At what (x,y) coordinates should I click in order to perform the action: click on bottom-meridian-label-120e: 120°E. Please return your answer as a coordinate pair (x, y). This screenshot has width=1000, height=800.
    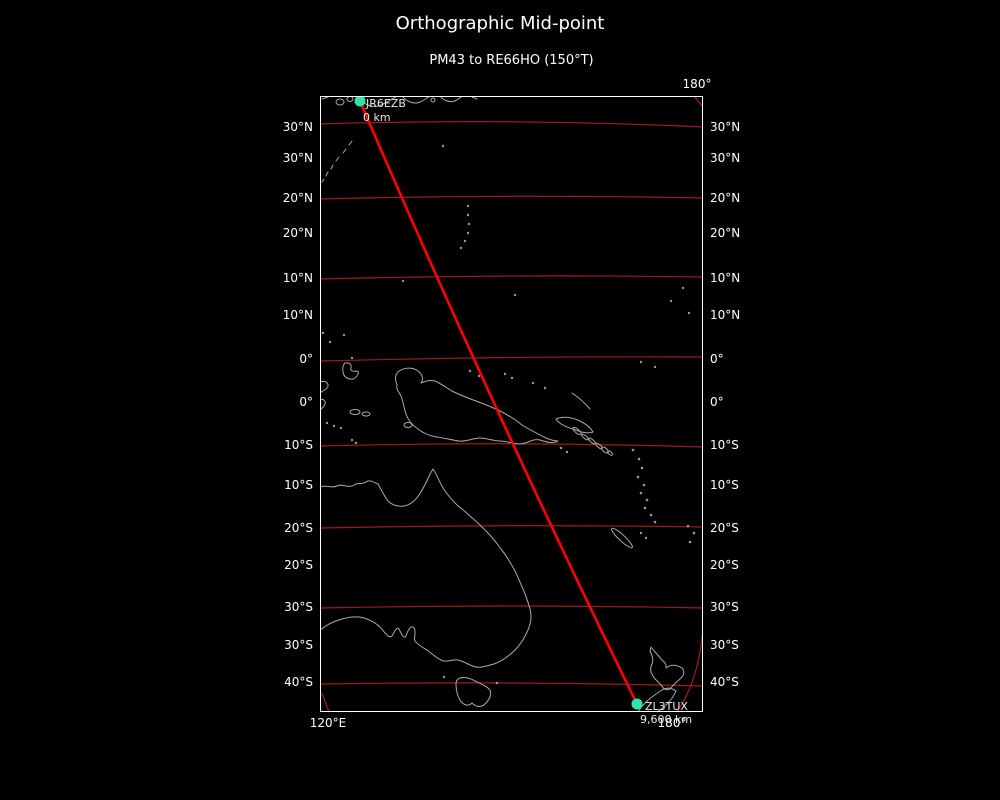
    Looking at the image, I should click on (328, 723).